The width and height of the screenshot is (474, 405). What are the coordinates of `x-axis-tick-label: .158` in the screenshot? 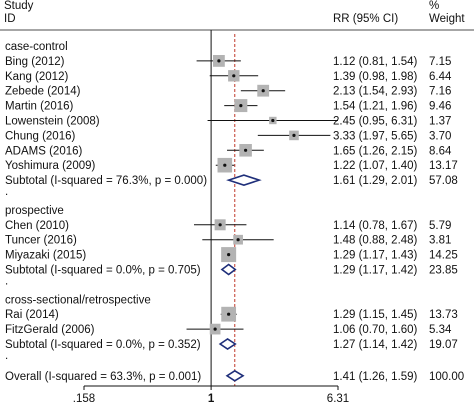 It's located at (84, 399).